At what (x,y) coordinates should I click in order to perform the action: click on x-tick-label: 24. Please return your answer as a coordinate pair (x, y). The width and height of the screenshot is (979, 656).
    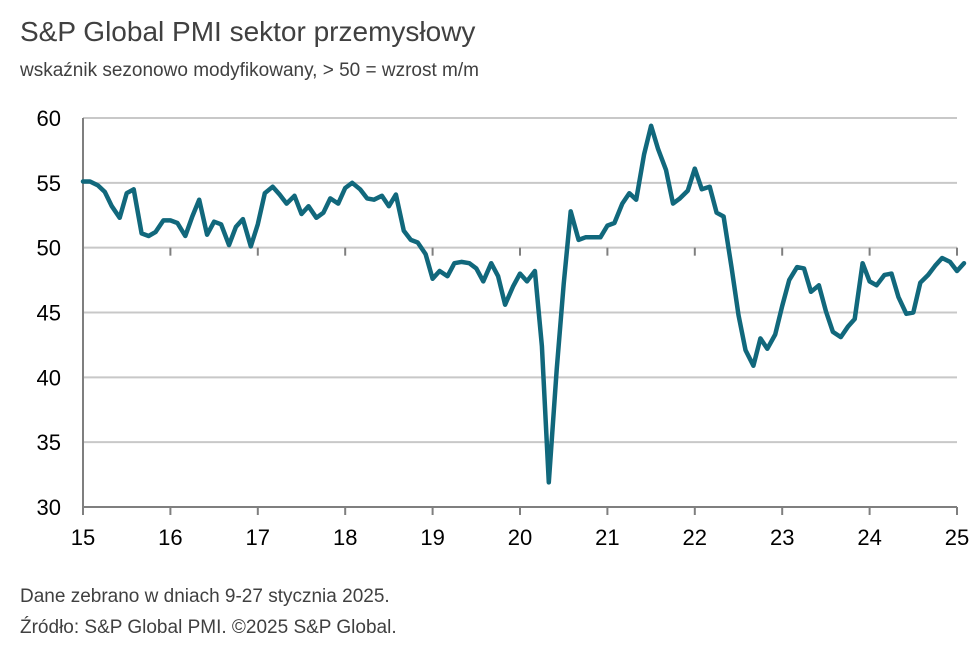
    Looking at the image, I should click on (869, 537).